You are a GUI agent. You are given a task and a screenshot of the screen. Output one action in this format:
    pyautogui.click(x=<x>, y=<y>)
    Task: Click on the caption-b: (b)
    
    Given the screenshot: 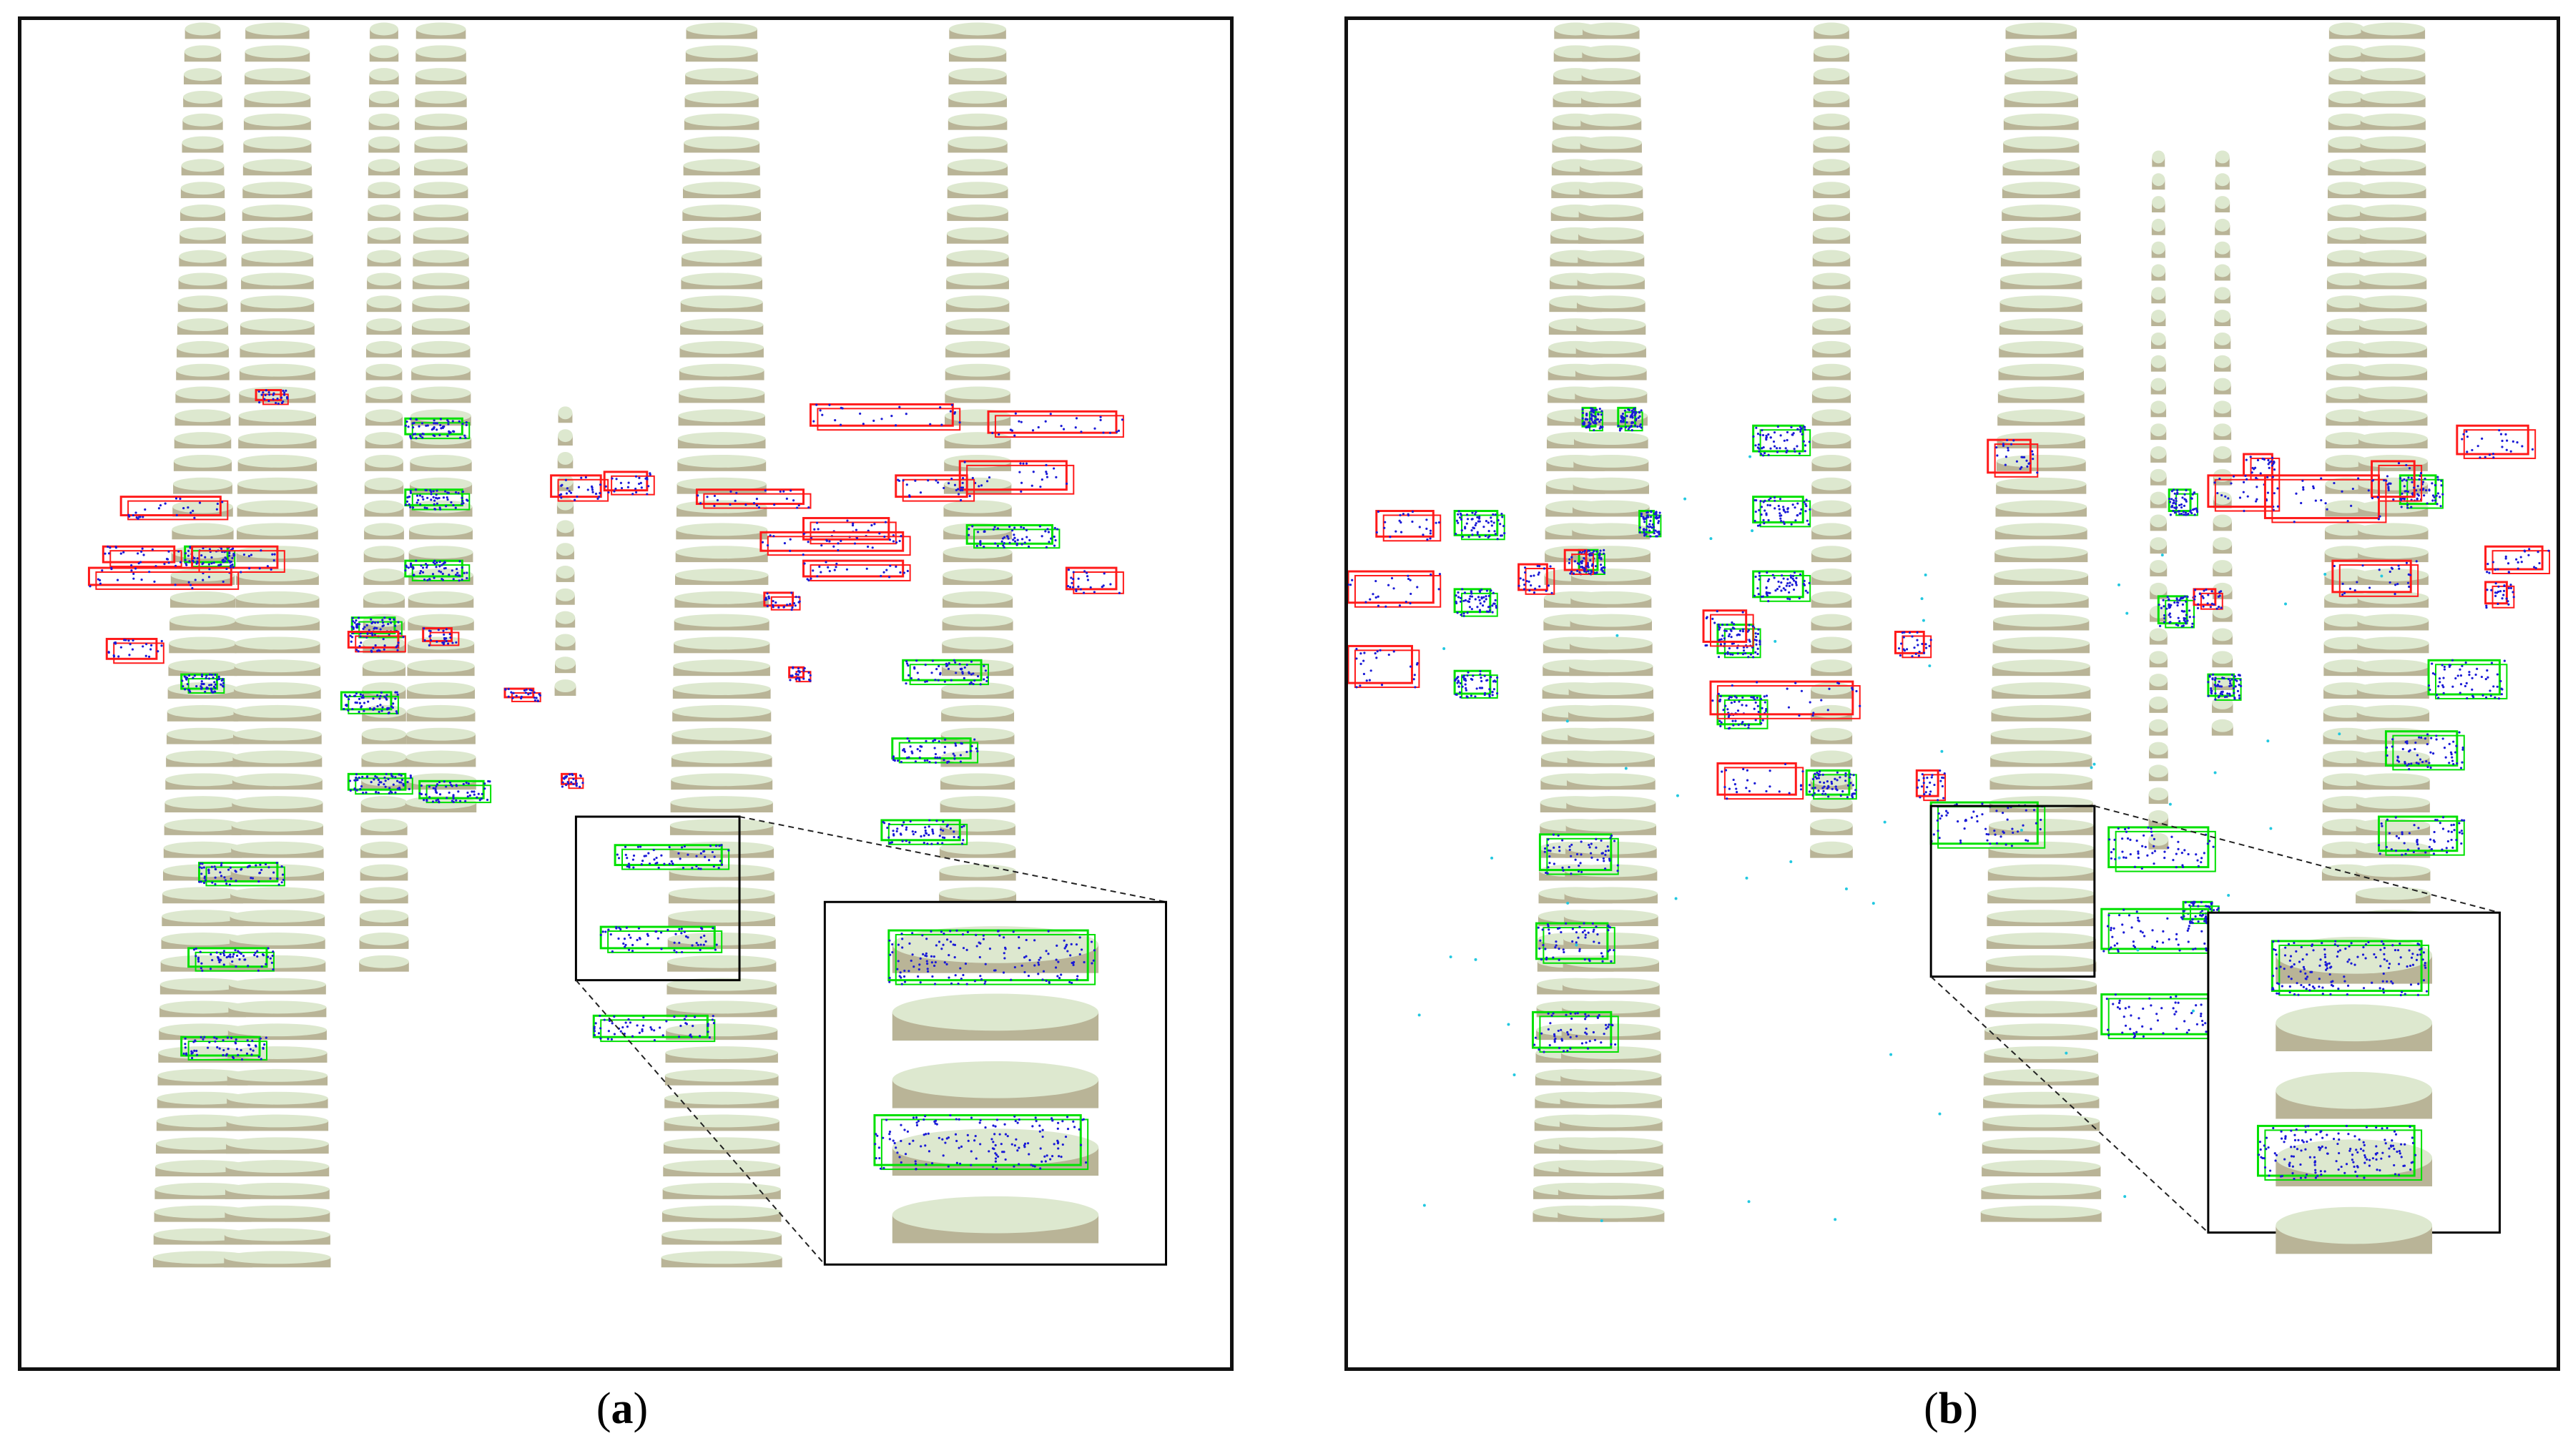 What is the action you would take?
    pyautogui.click(x=1951, y=1408)
    